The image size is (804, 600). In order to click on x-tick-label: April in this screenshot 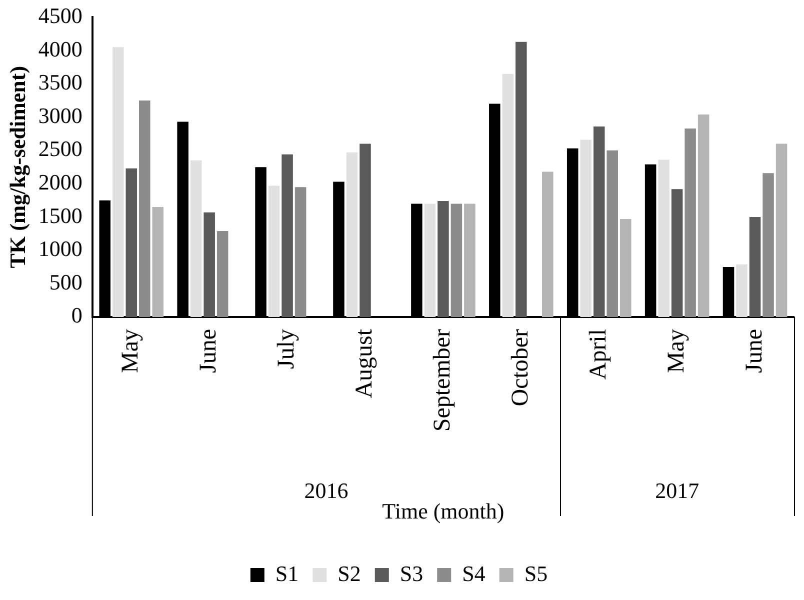, I will do `click(598, 354)`.